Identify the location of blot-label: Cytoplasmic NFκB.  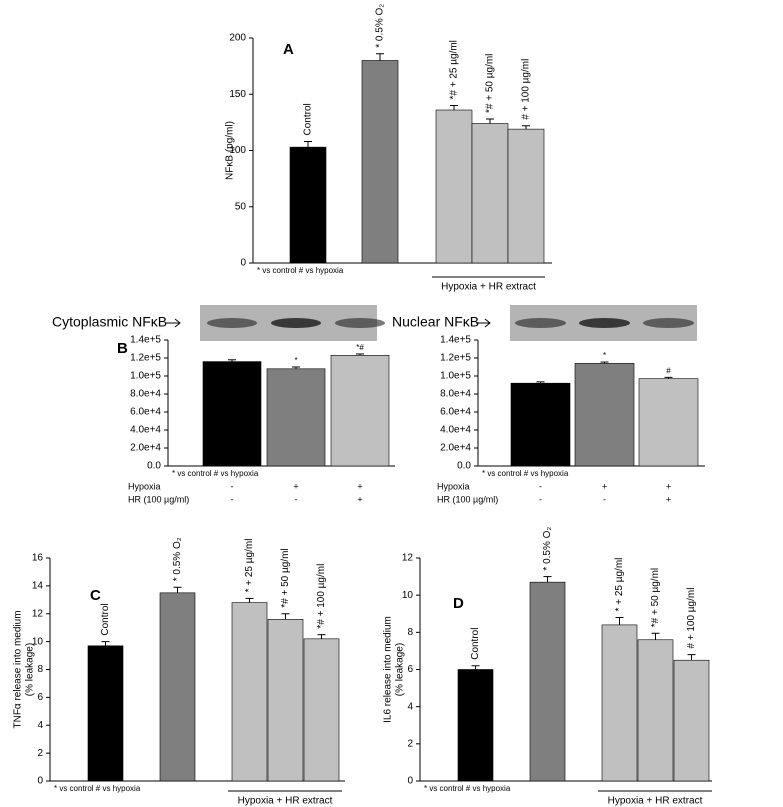
(109, 322).